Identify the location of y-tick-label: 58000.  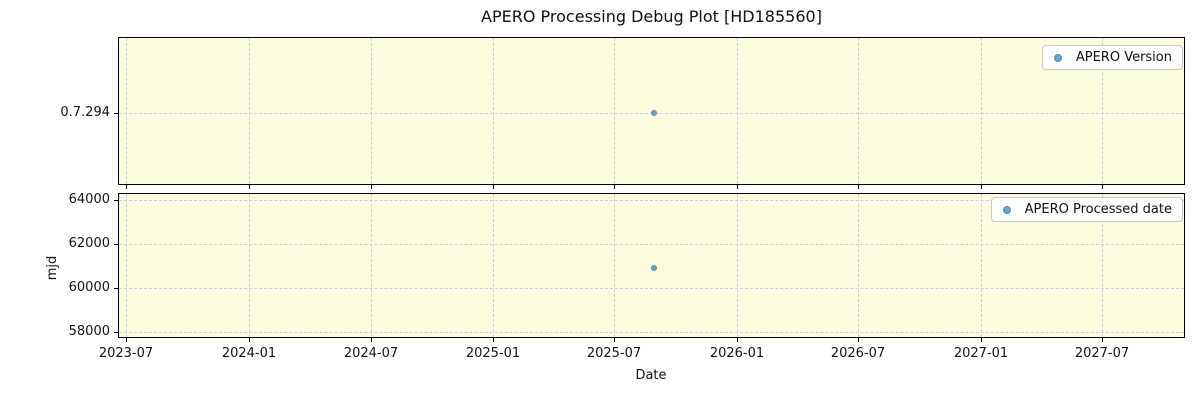
(89, 331).